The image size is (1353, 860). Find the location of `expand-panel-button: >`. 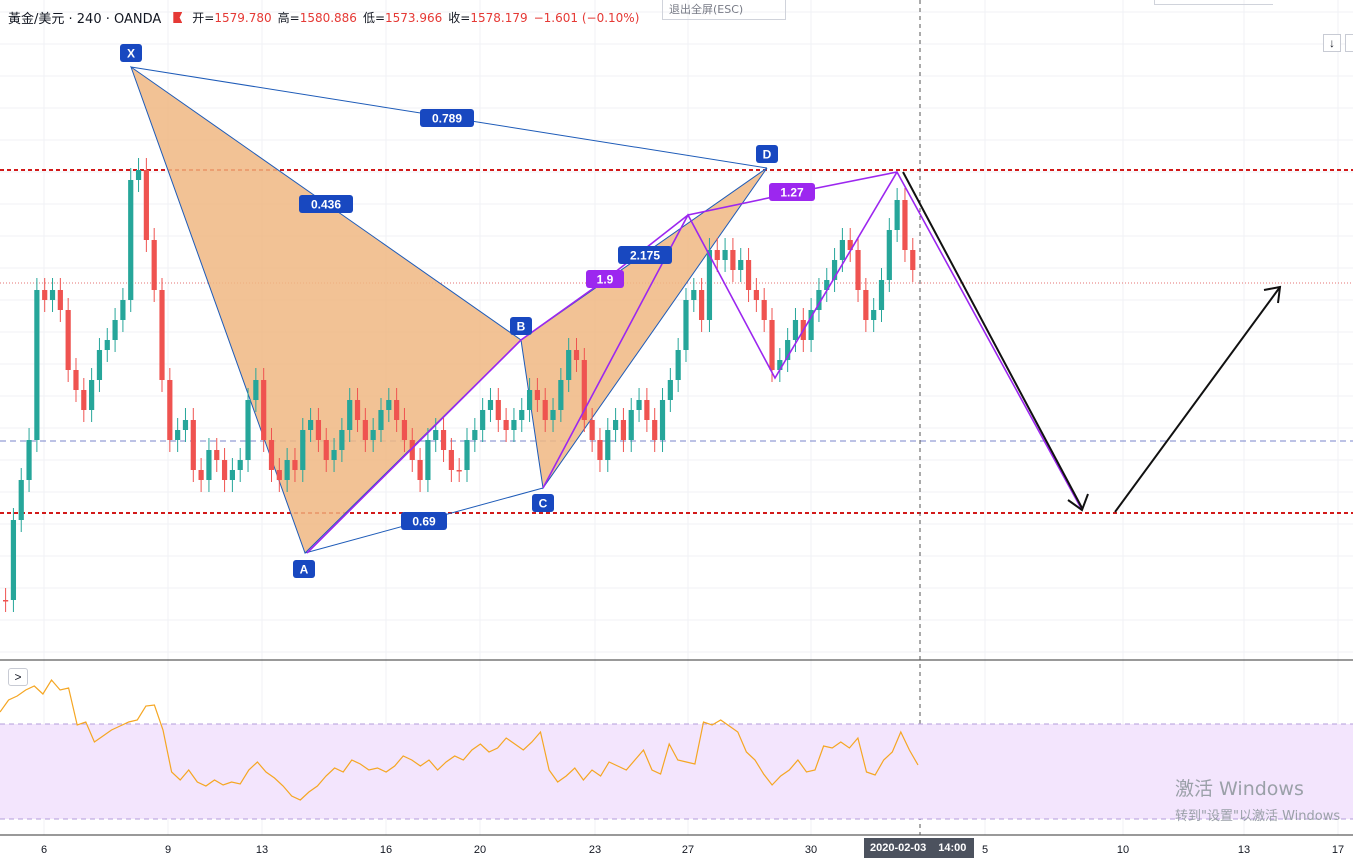

expand-panel-button: > is located at coordinates (18, 677).